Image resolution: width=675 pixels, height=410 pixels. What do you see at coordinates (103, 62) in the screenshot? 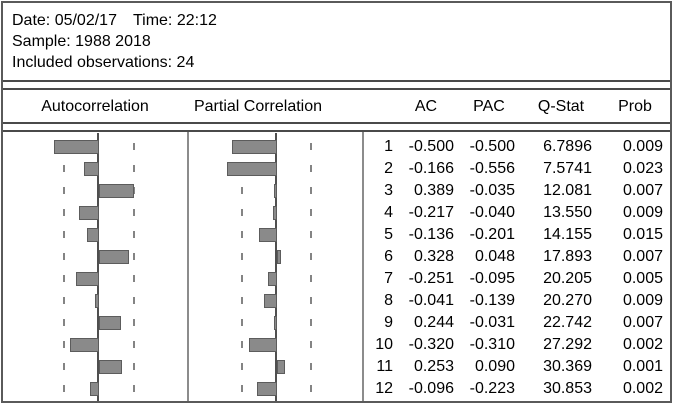
I see `observations-label: Included observations: 24` at bounding box center [103, 62].